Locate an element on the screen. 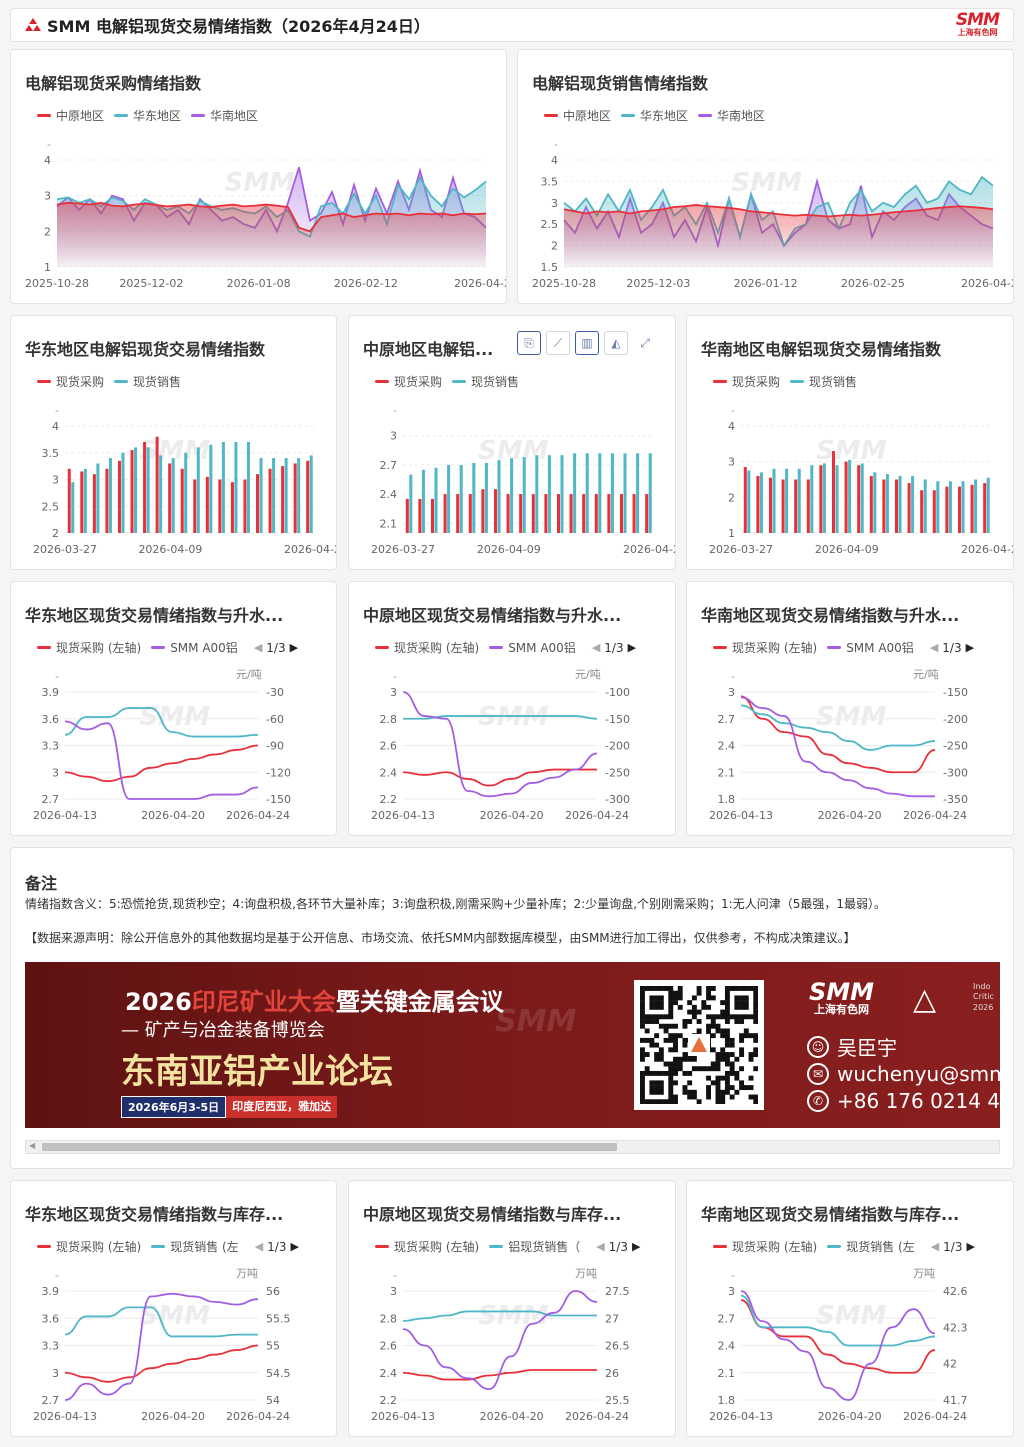 Image resolution: width=1024 pixels, height=1447 pixels. legend-item: 现货采购 is located at coordinates (746, 381).